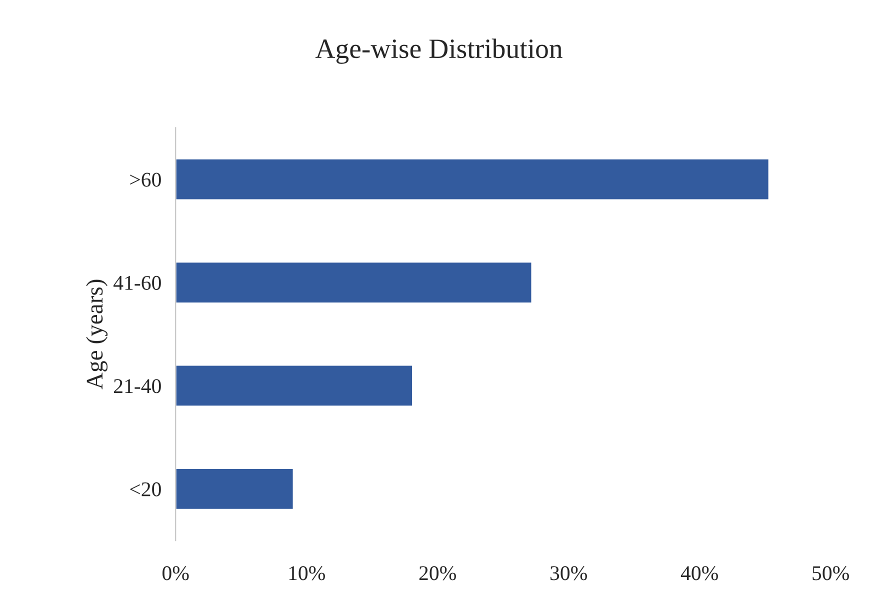 Image resolution: width=878 pixels, height=594 pixels. Describe the element at coordinates (437, 573) in the screenshot. I see `x-tick-label: 20%` at that location.